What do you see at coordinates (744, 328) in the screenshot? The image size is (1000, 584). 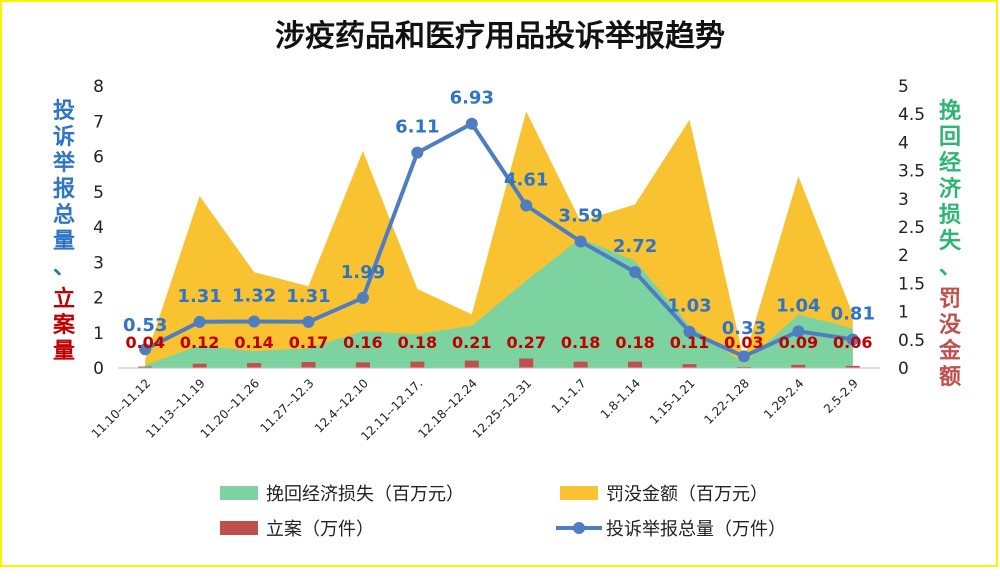 I see `line-data-label: 0.33` at bounding box center [744, 328].